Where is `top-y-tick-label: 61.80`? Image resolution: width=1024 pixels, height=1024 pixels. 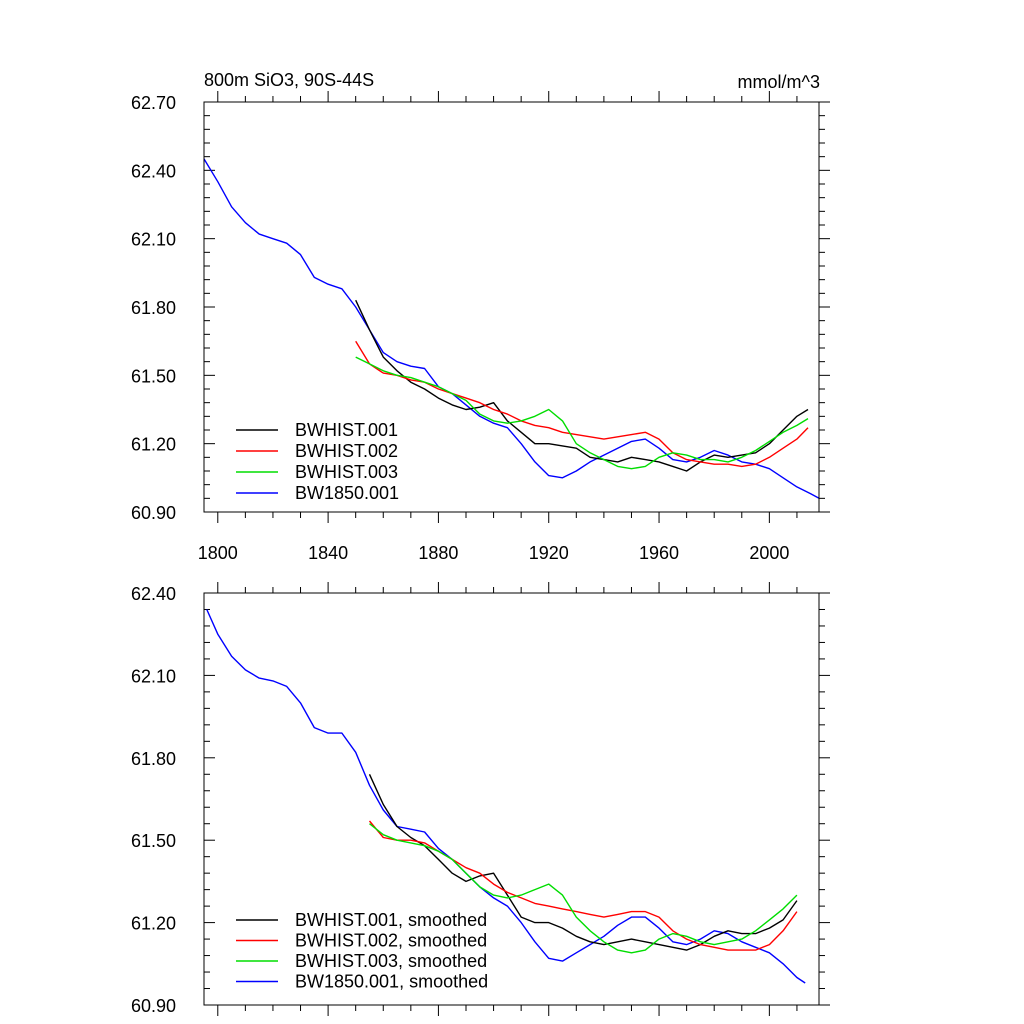
top-y-tick-label: 61.80 is located at coordinates (153, 308).